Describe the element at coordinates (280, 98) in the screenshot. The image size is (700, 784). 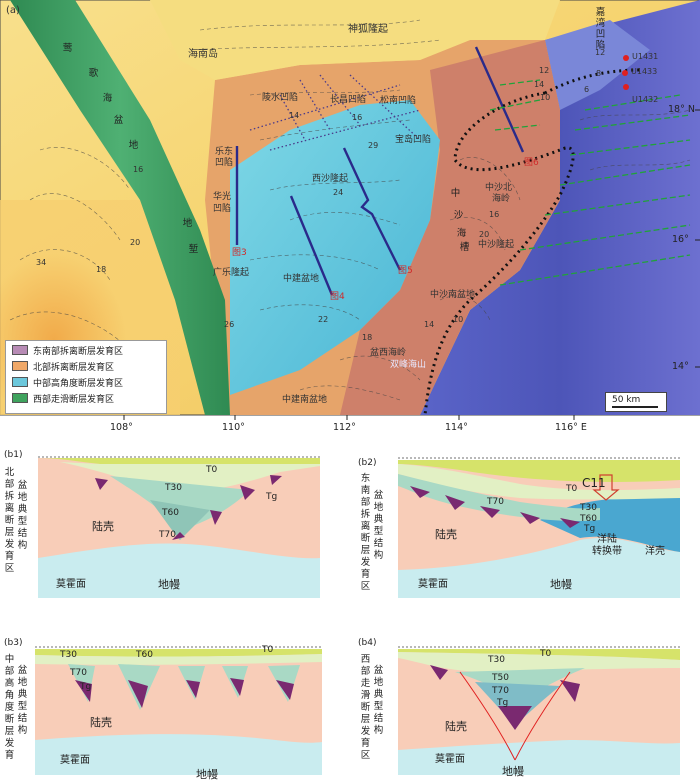
I see `lingshui-label: 陵水凹陷` at that location.